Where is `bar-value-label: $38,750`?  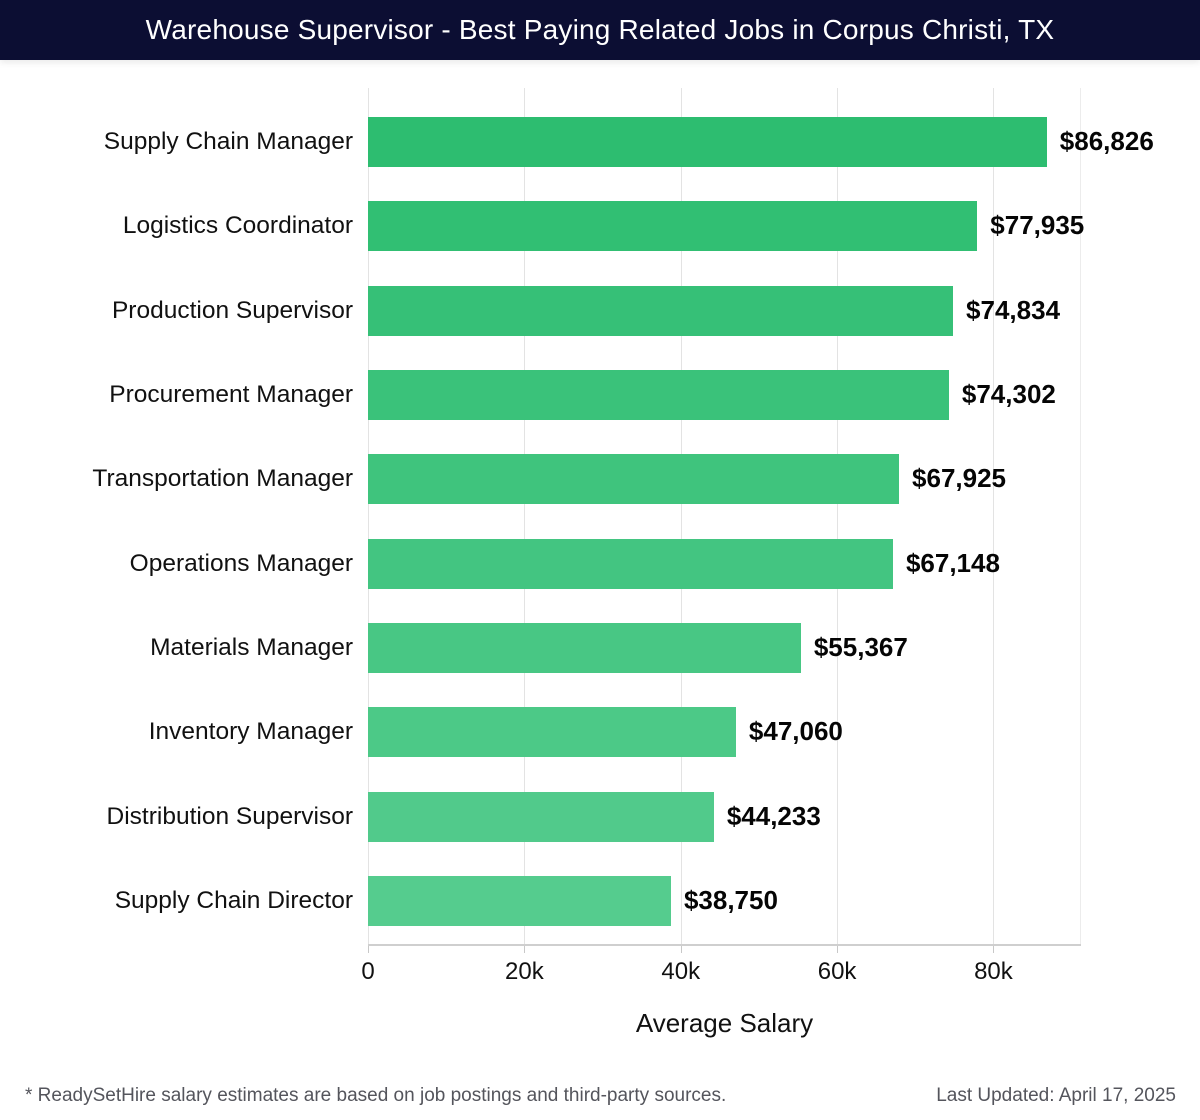 bar-value-label: $38,750 is located at coordinates (730, 899).